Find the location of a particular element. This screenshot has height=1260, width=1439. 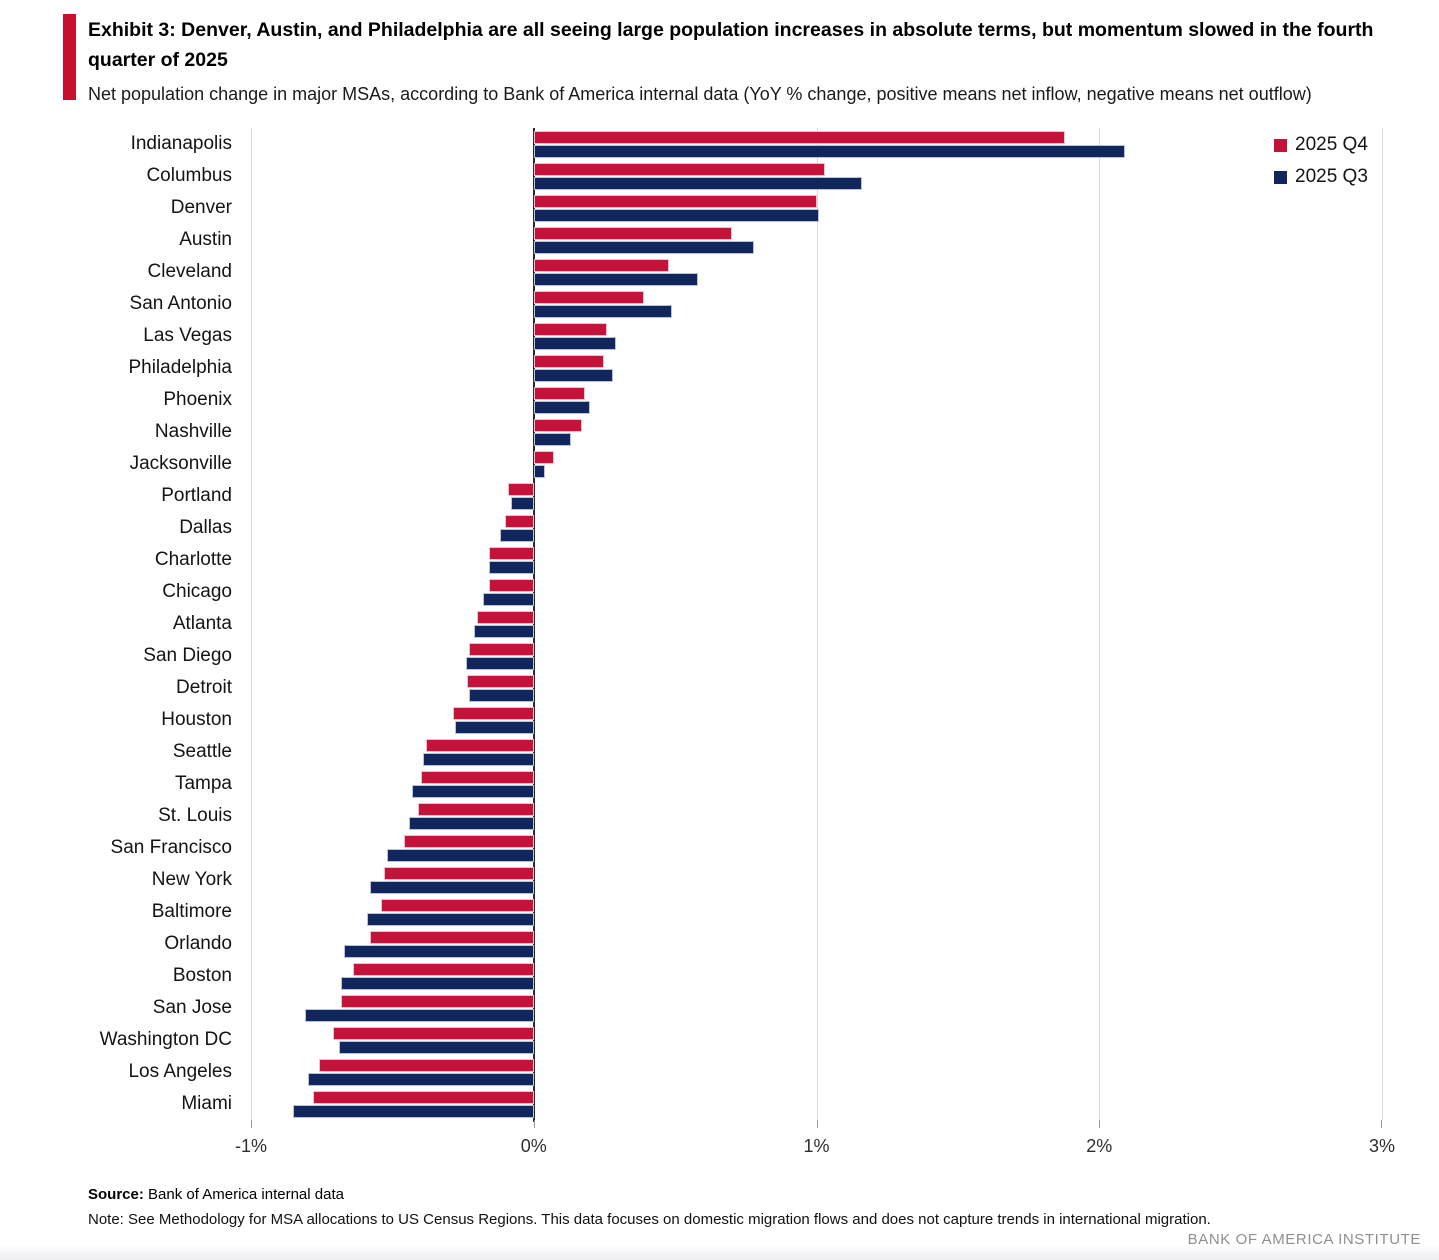

bar-chicago-2025-q3 is located at coordinates (508, 599).